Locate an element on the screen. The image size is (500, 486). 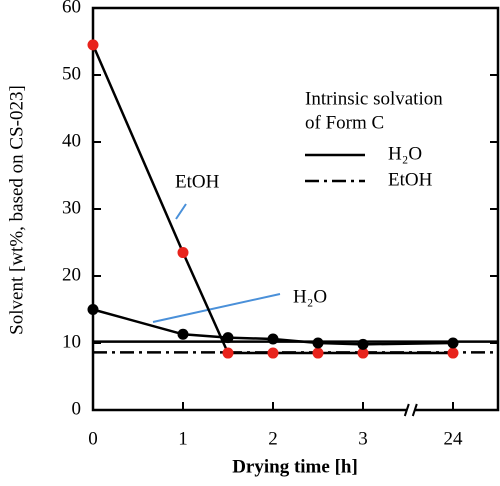
x-tick-label: 1 is located at coordinates (183, 438).